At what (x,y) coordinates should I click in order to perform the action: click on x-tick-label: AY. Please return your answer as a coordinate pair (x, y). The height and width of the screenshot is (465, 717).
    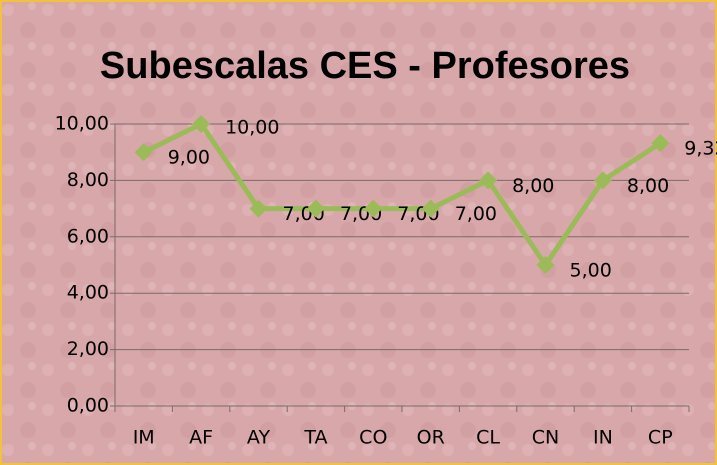
    Looking at the image, I should click on (259, 438).